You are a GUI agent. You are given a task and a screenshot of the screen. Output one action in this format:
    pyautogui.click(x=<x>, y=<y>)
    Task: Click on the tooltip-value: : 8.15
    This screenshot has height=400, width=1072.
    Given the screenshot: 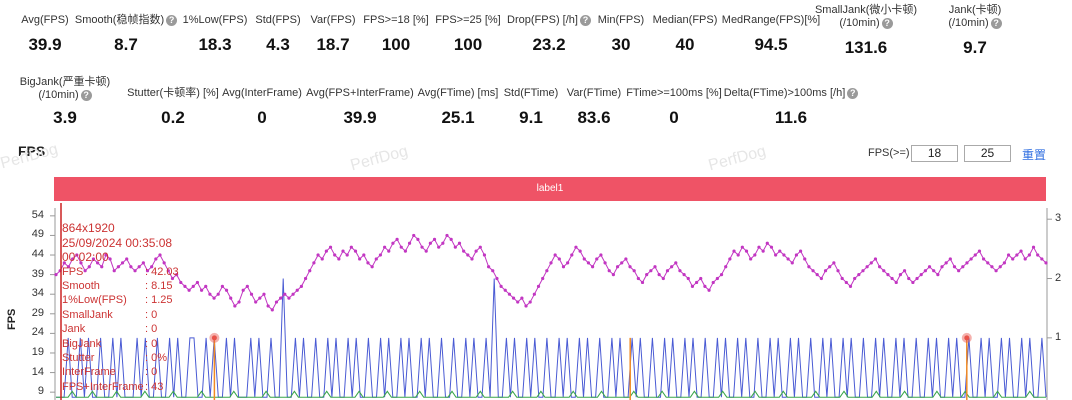 What is the action you would take?
    pyautogui.click(x=159, y=285)
    